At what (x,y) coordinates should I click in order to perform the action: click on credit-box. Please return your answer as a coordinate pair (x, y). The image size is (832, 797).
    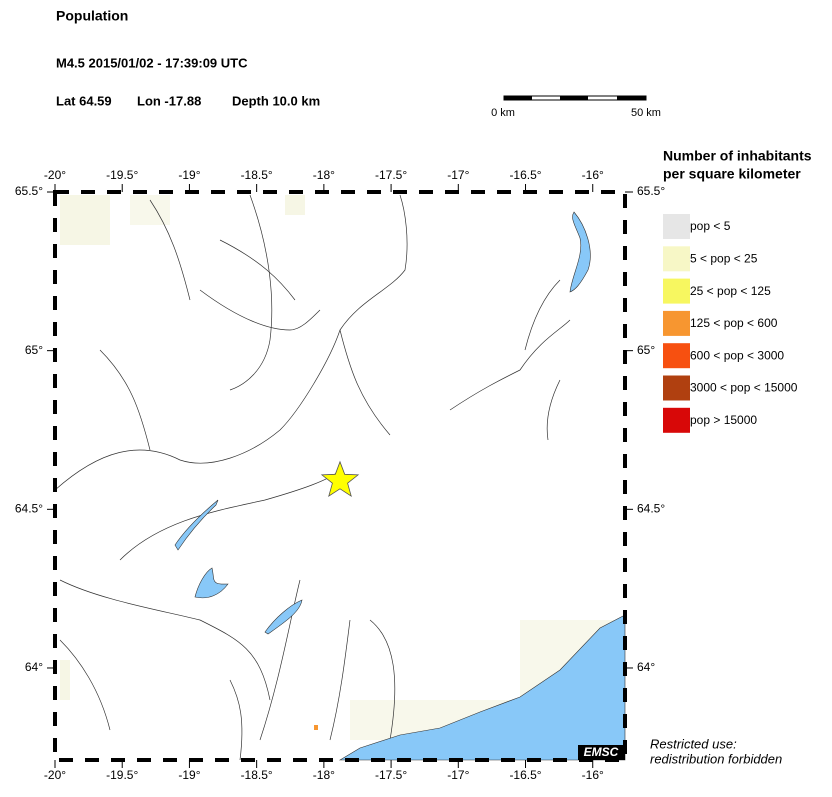
    Looking at the image, I should click on (601, 752).